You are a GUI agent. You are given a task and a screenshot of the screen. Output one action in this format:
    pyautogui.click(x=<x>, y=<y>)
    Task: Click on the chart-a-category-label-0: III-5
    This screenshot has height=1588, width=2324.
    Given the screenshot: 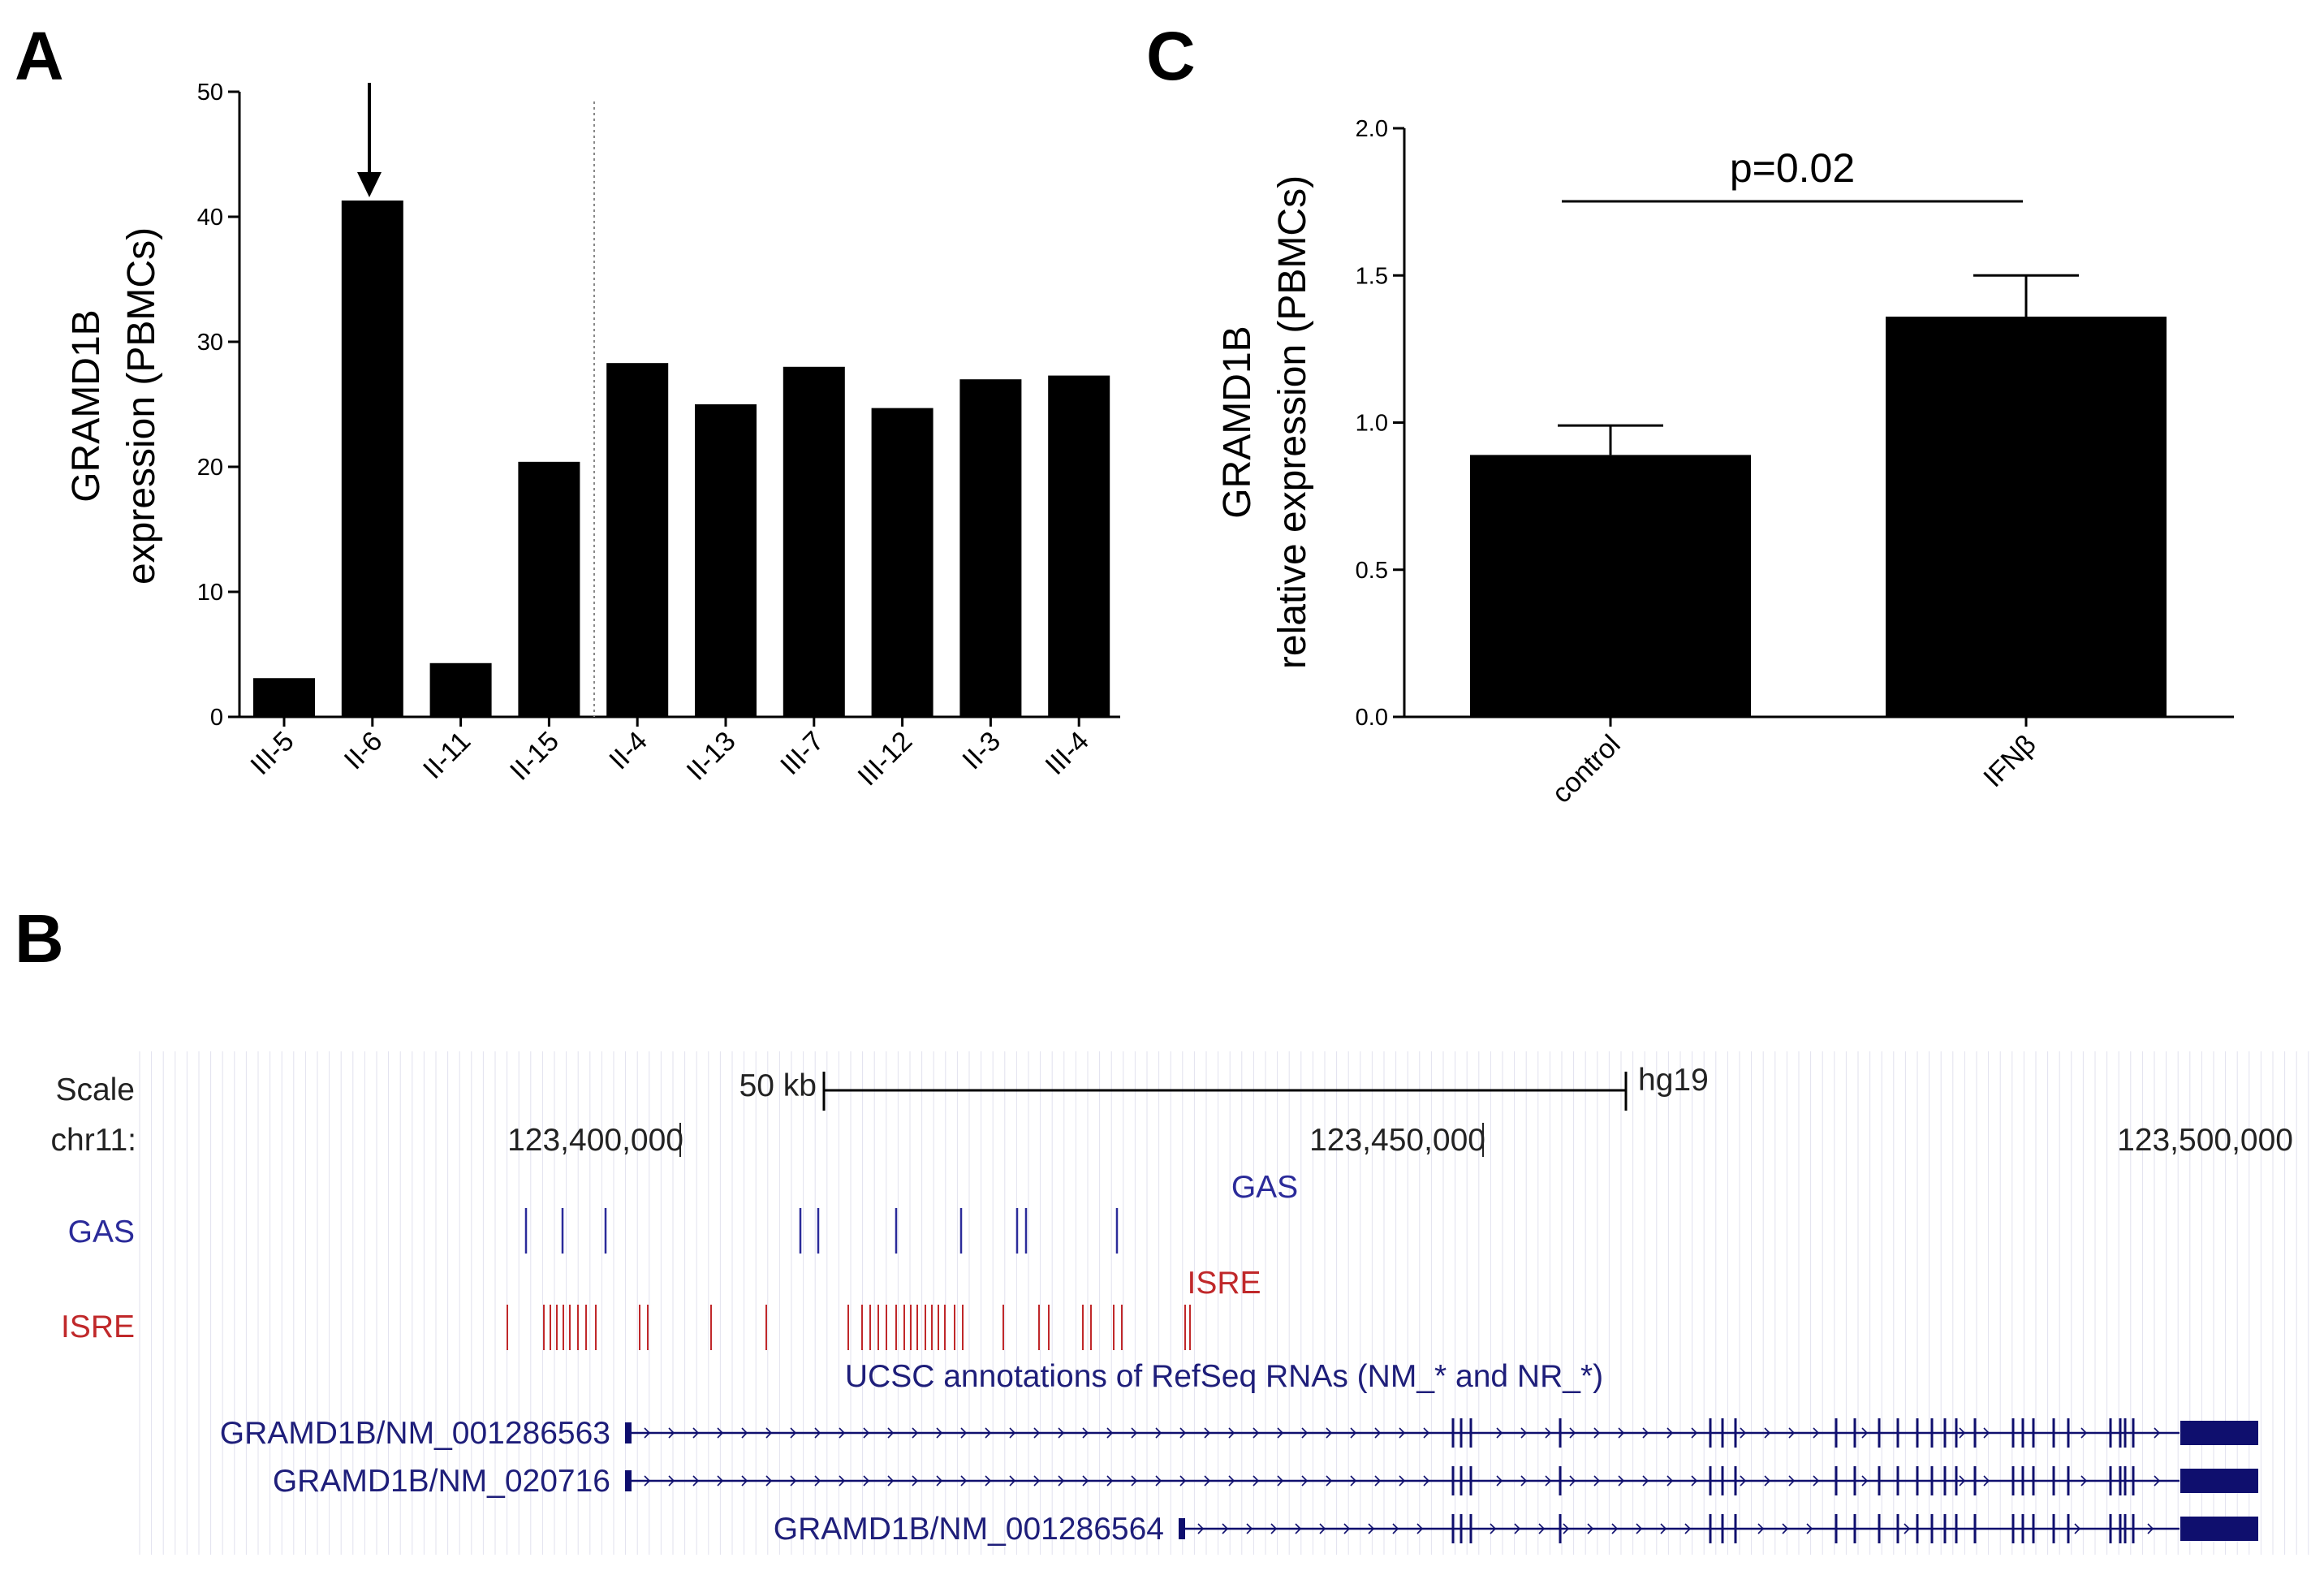 What is the action you would take?
    pyautogui.click(x=272, y=753)
    